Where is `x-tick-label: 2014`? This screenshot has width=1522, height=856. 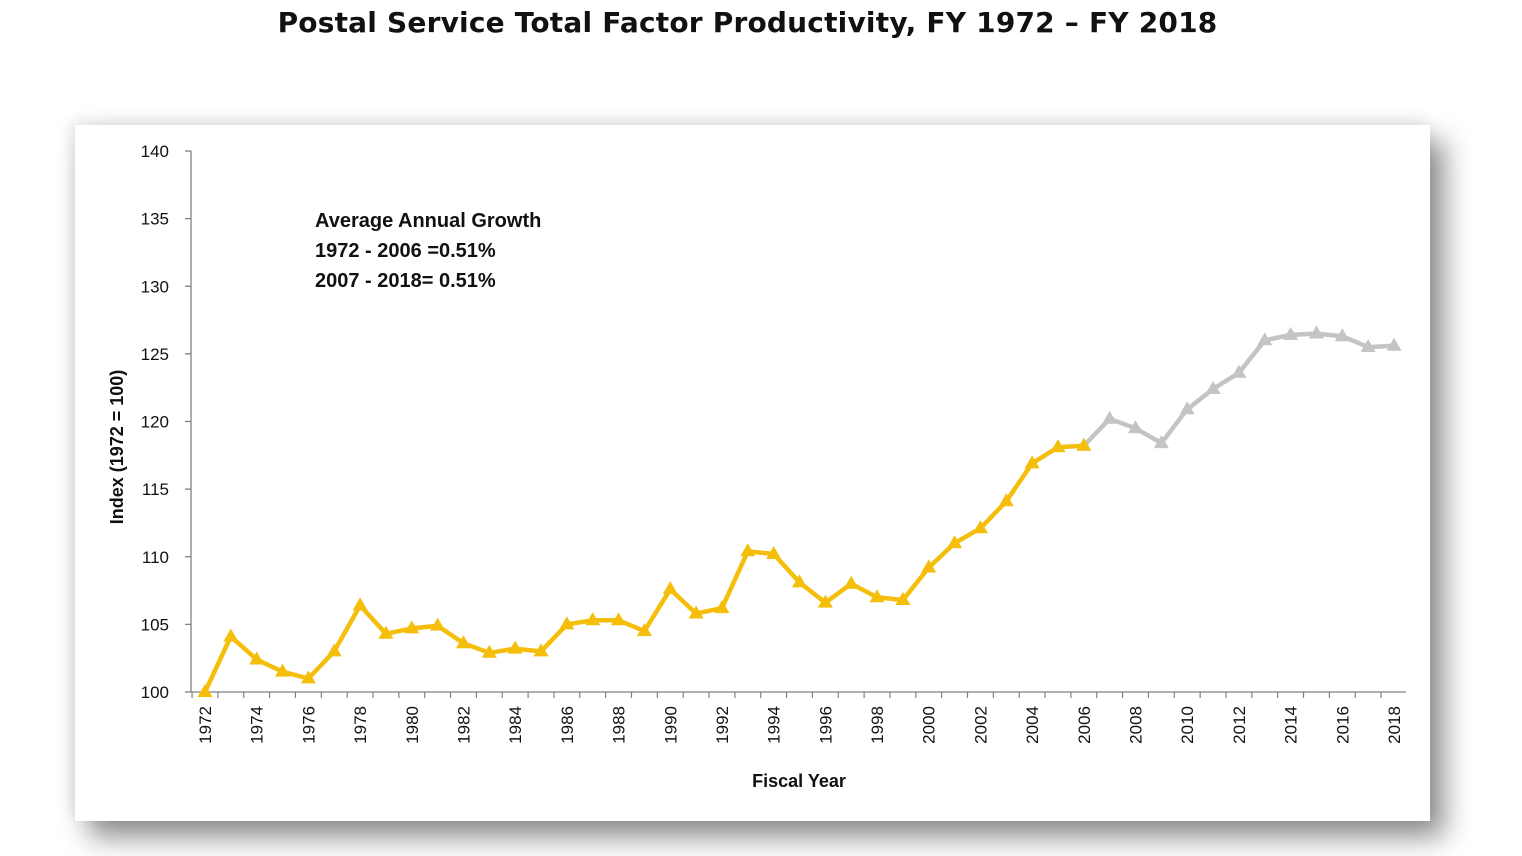
x-tick-label: 2014 is located at coordinates (1291, 725).